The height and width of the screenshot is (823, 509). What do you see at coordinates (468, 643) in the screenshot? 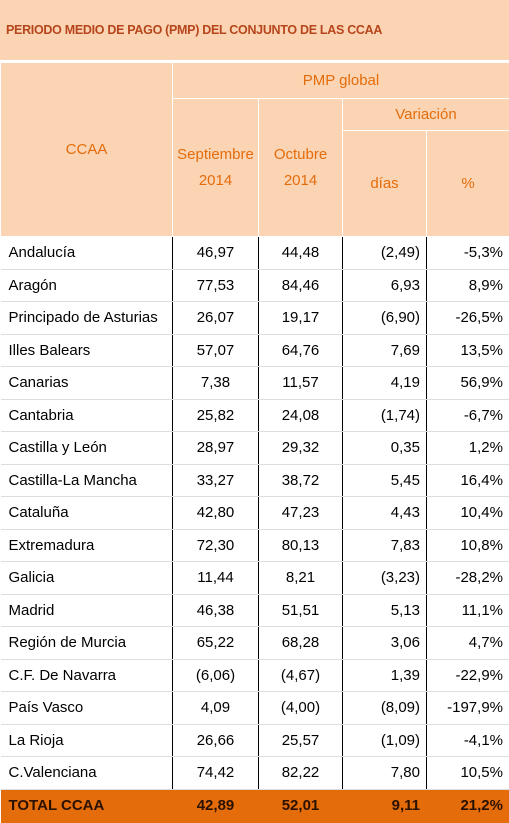
I see `percent-value: 4,7%` at bounding box center [468, 643].